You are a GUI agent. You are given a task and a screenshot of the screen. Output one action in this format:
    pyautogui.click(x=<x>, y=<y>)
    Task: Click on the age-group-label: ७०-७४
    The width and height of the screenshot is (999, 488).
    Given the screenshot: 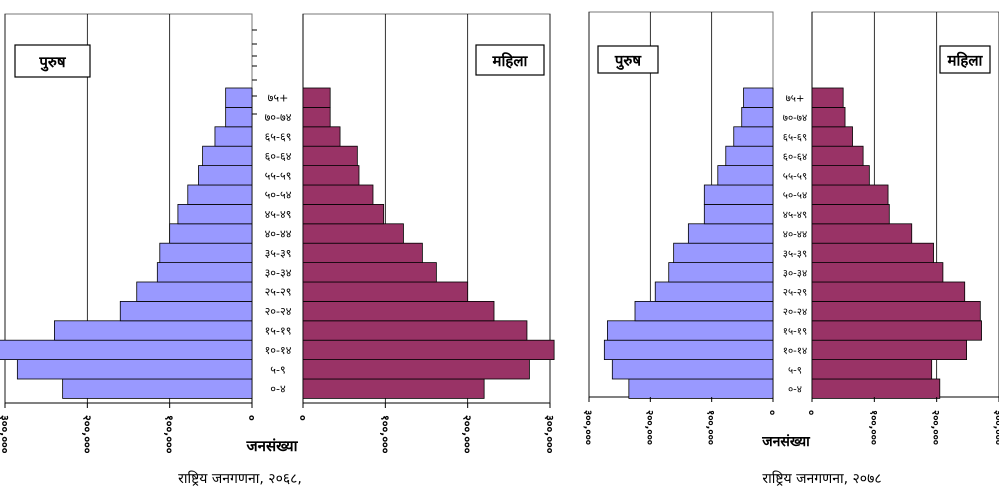 What is the action you would take?
    pyautogui.click(x=278, y=117)
    